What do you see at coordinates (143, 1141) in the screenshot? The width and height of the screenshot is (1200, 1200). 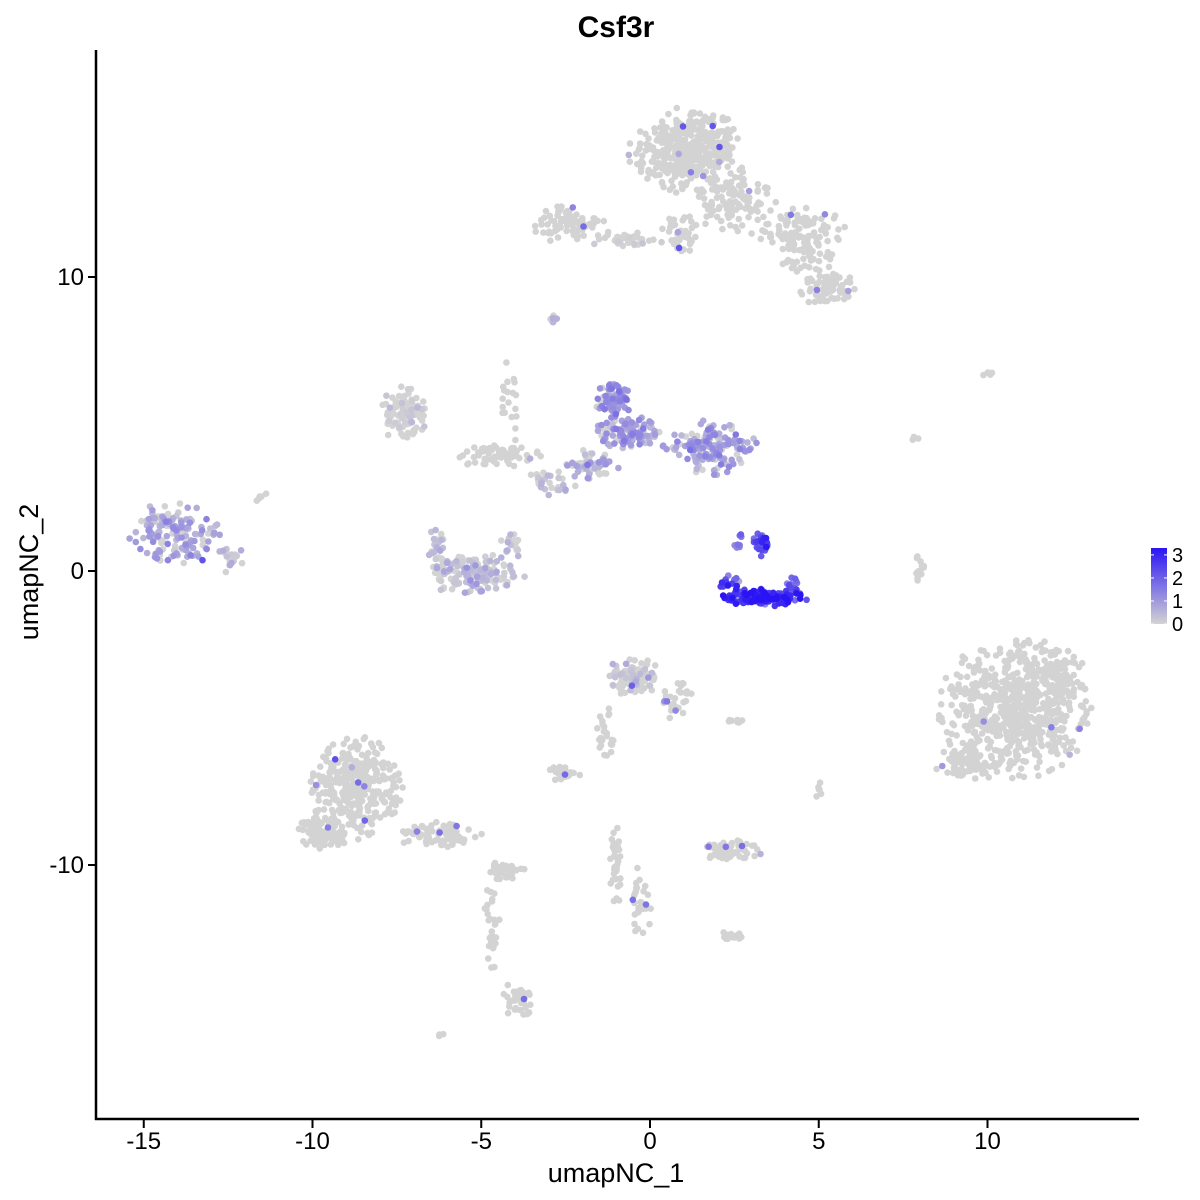 I see `x-tick-label: -15` at bounding box center [143, 1141].